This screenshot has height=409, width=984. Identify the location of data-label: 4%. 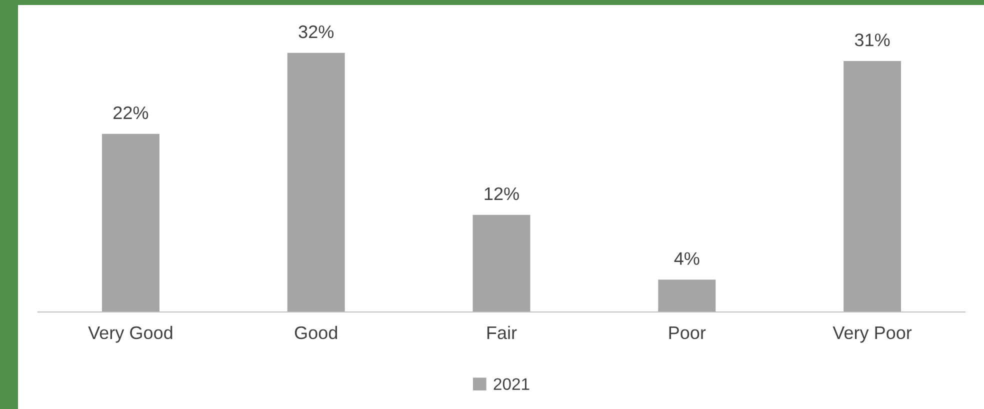
(687, 258).